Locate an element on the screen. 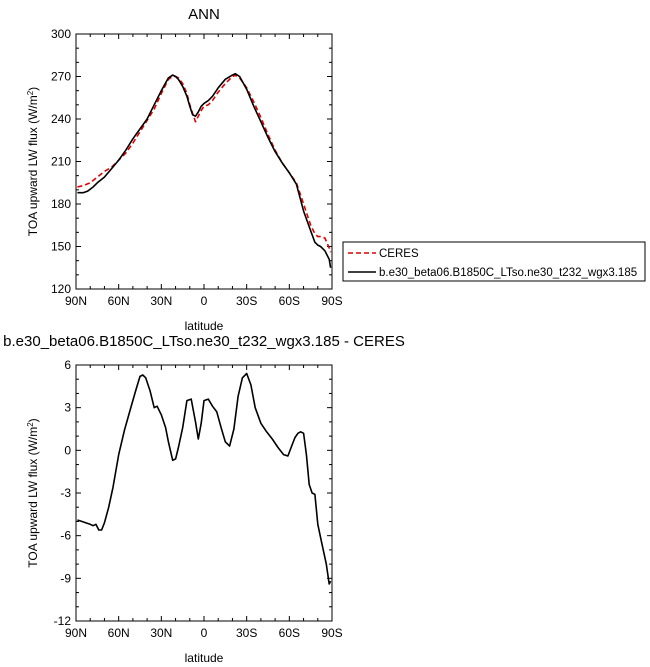 The height and width of the screenshot is (667, 650). bottom-chart-y-axis-label: TOA upward LW flux (W/m2) is located at coordinates (33, 492).